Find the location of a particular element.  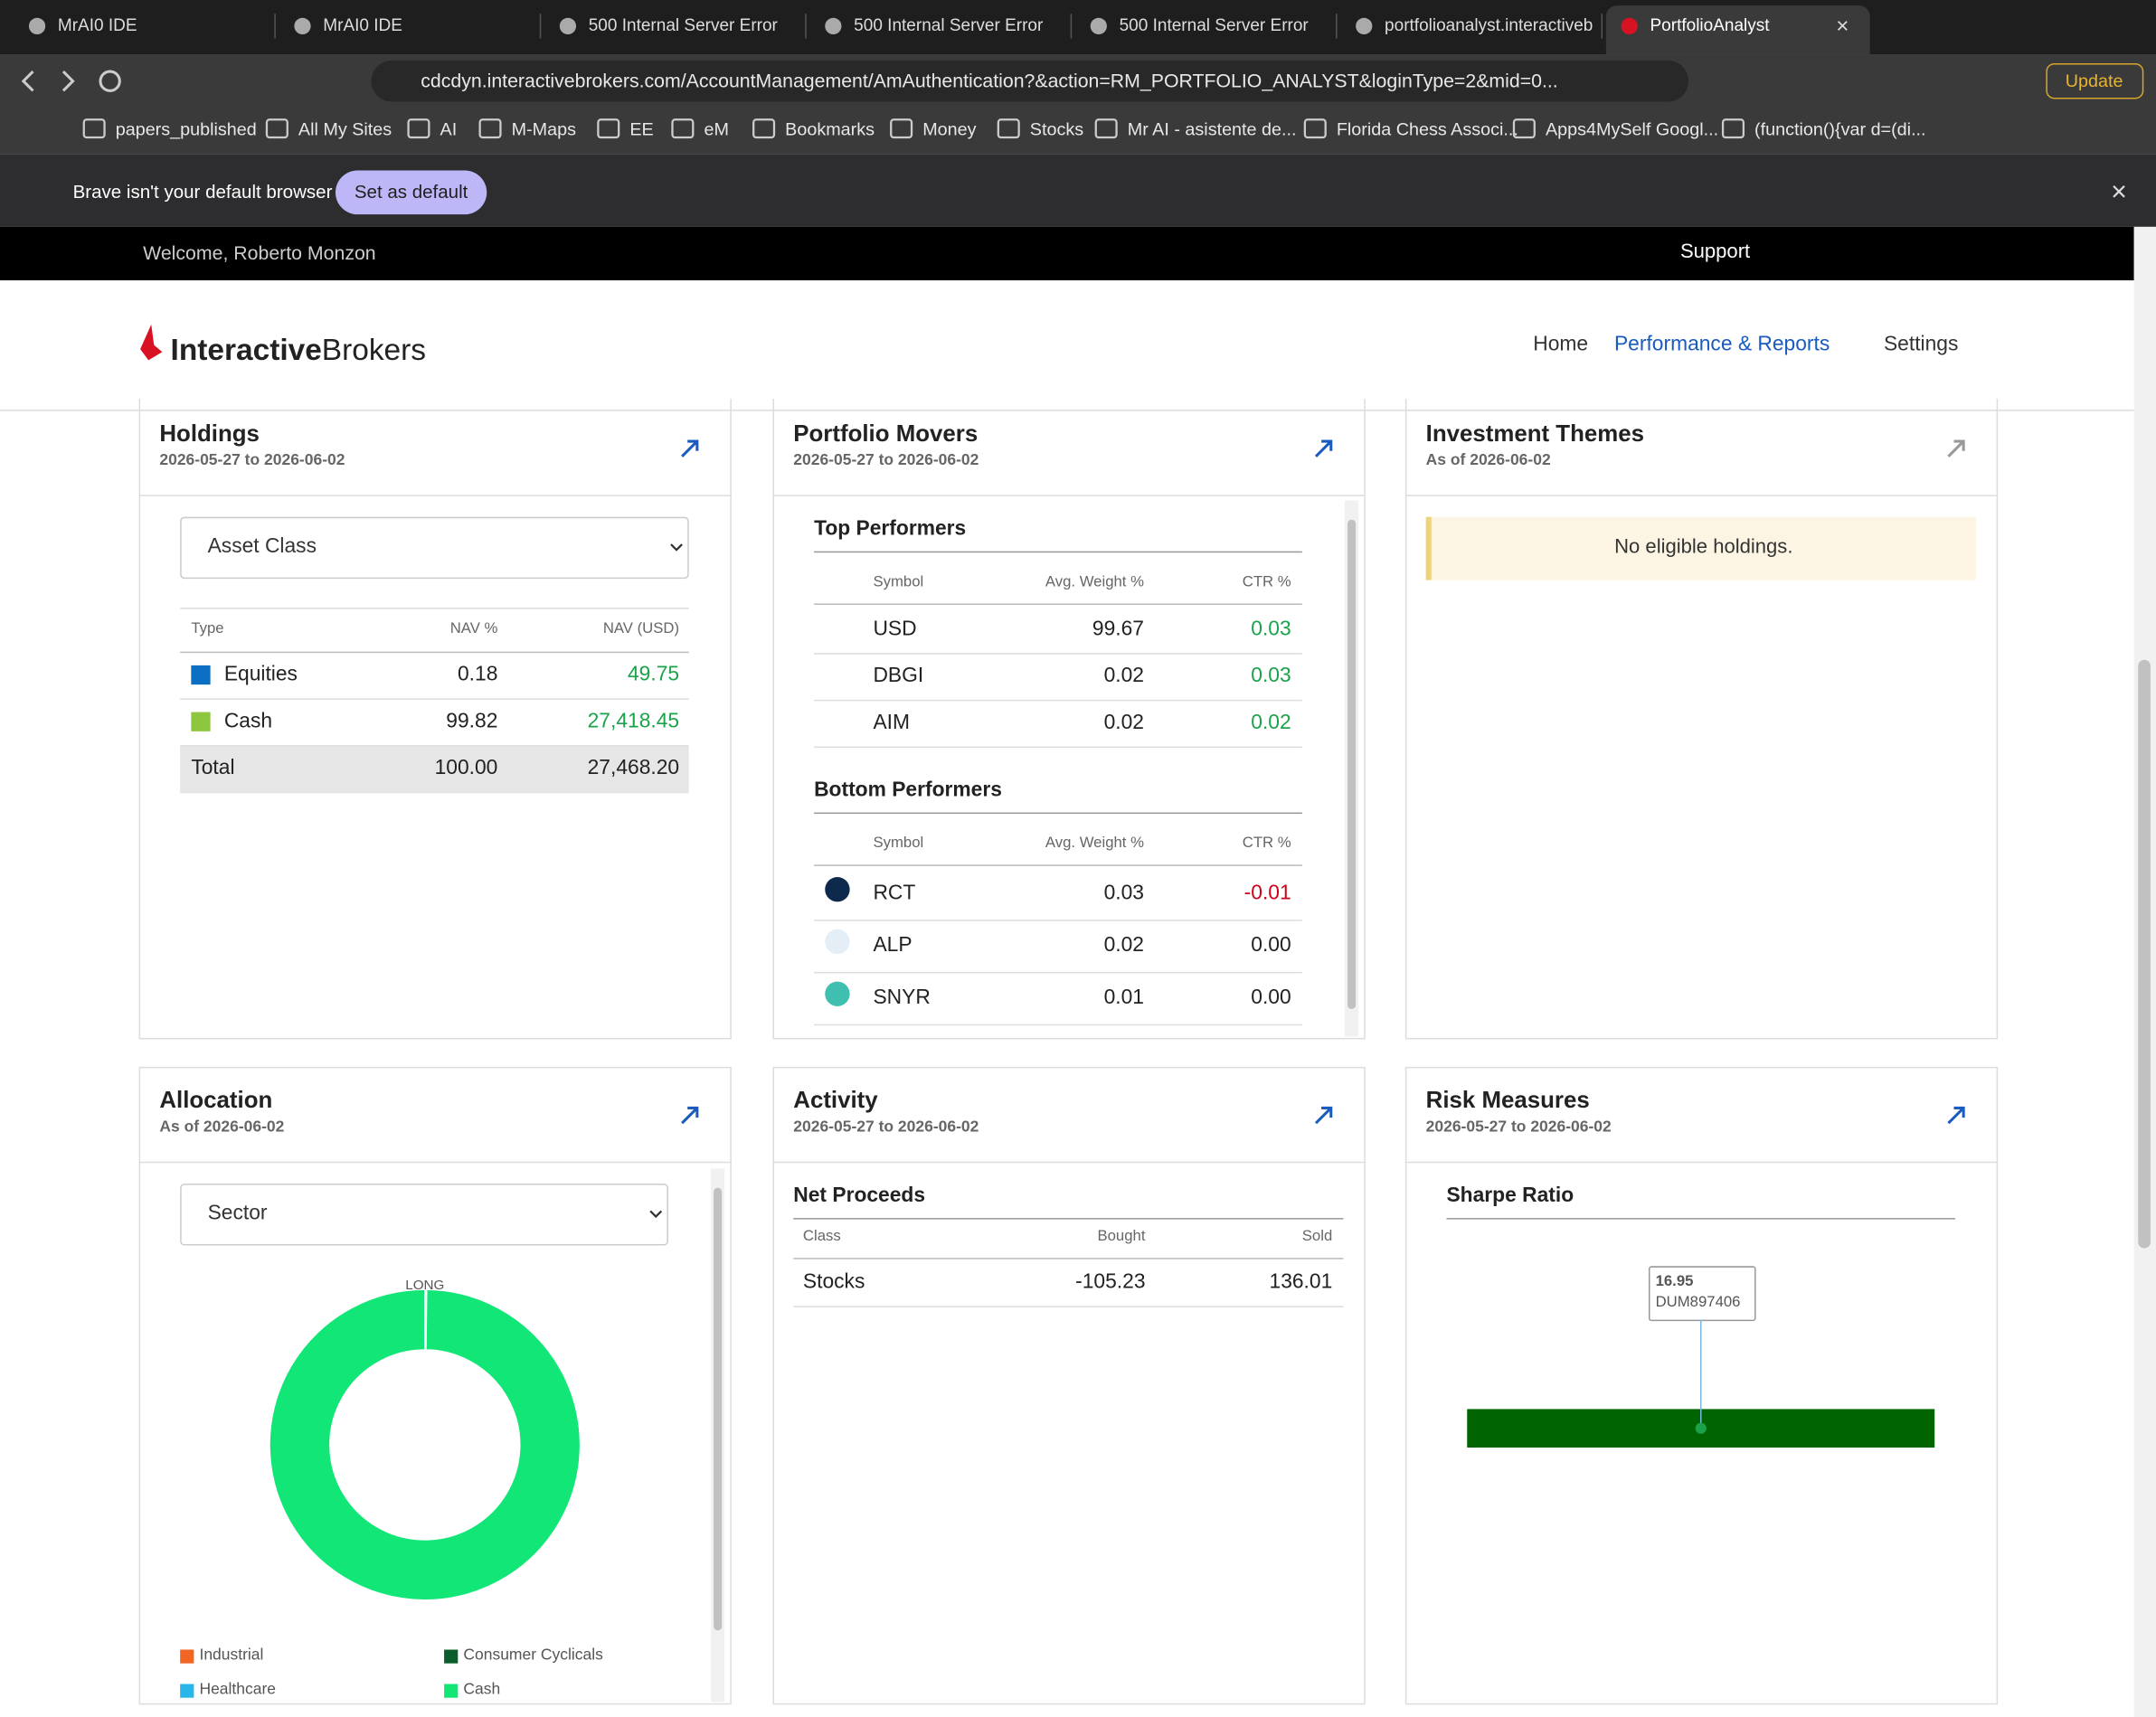

update-button is located at coordinates (2095, 80).